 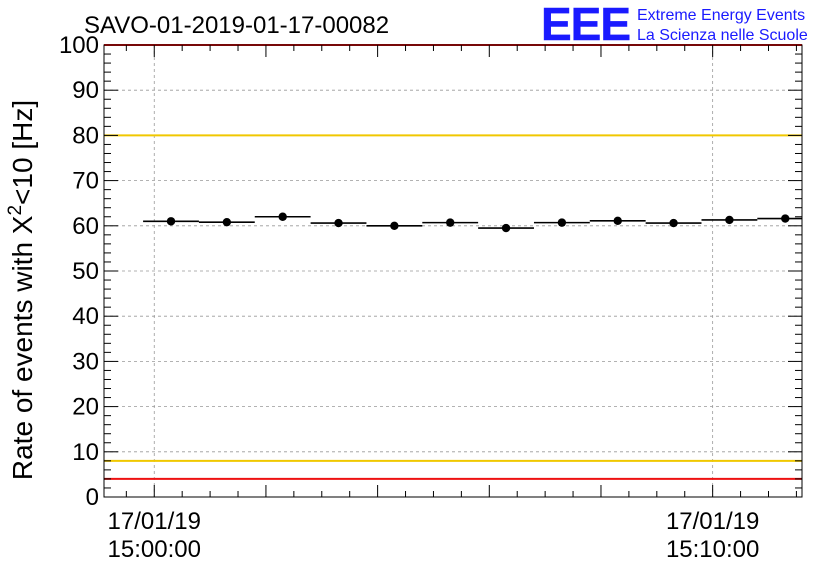 I want to click on logo-line1: Extreme Energy Events, so click(x=721, y=15).